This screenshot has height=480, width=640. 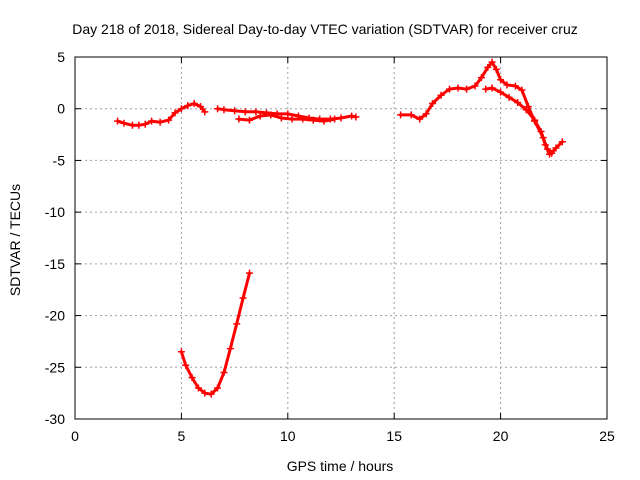 What do you see at coordinates (61, 109) in the screenshot?
I see `y-tick-label: 0` at bounding box center [61, 109].